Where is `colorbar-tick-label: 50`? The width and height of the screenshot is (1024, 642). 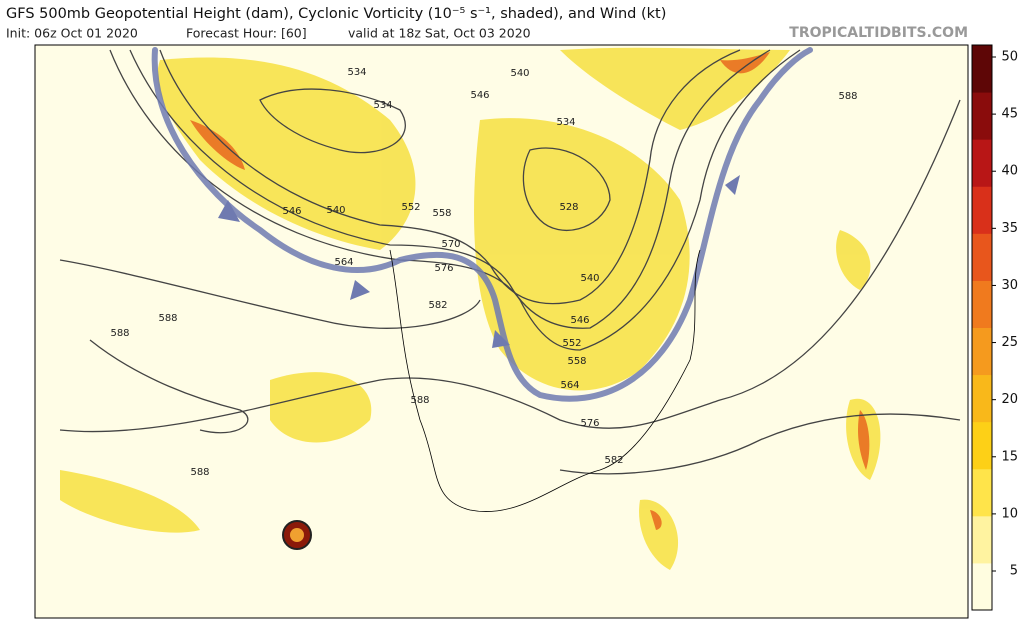
colorbar-tick-label: 50 is located at coordinates (1009, 57).